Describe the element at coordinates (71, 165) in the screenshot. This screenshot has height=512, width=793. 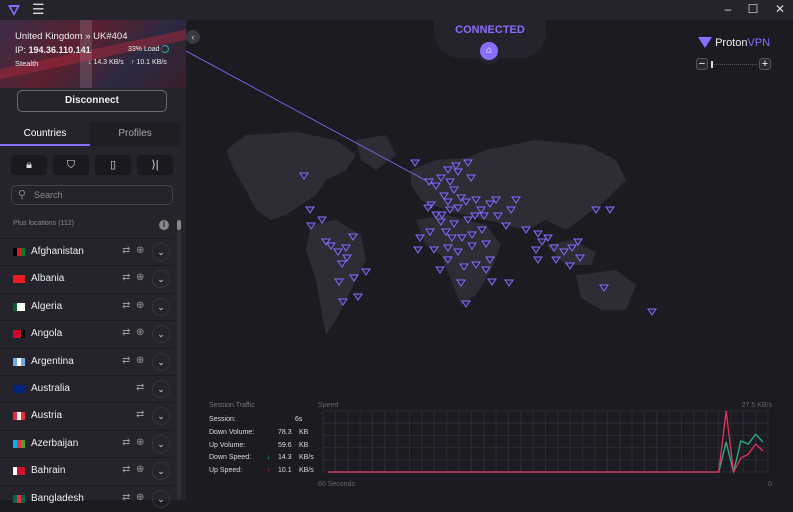
I see `netshield-filter-button: ⛉` at that location.